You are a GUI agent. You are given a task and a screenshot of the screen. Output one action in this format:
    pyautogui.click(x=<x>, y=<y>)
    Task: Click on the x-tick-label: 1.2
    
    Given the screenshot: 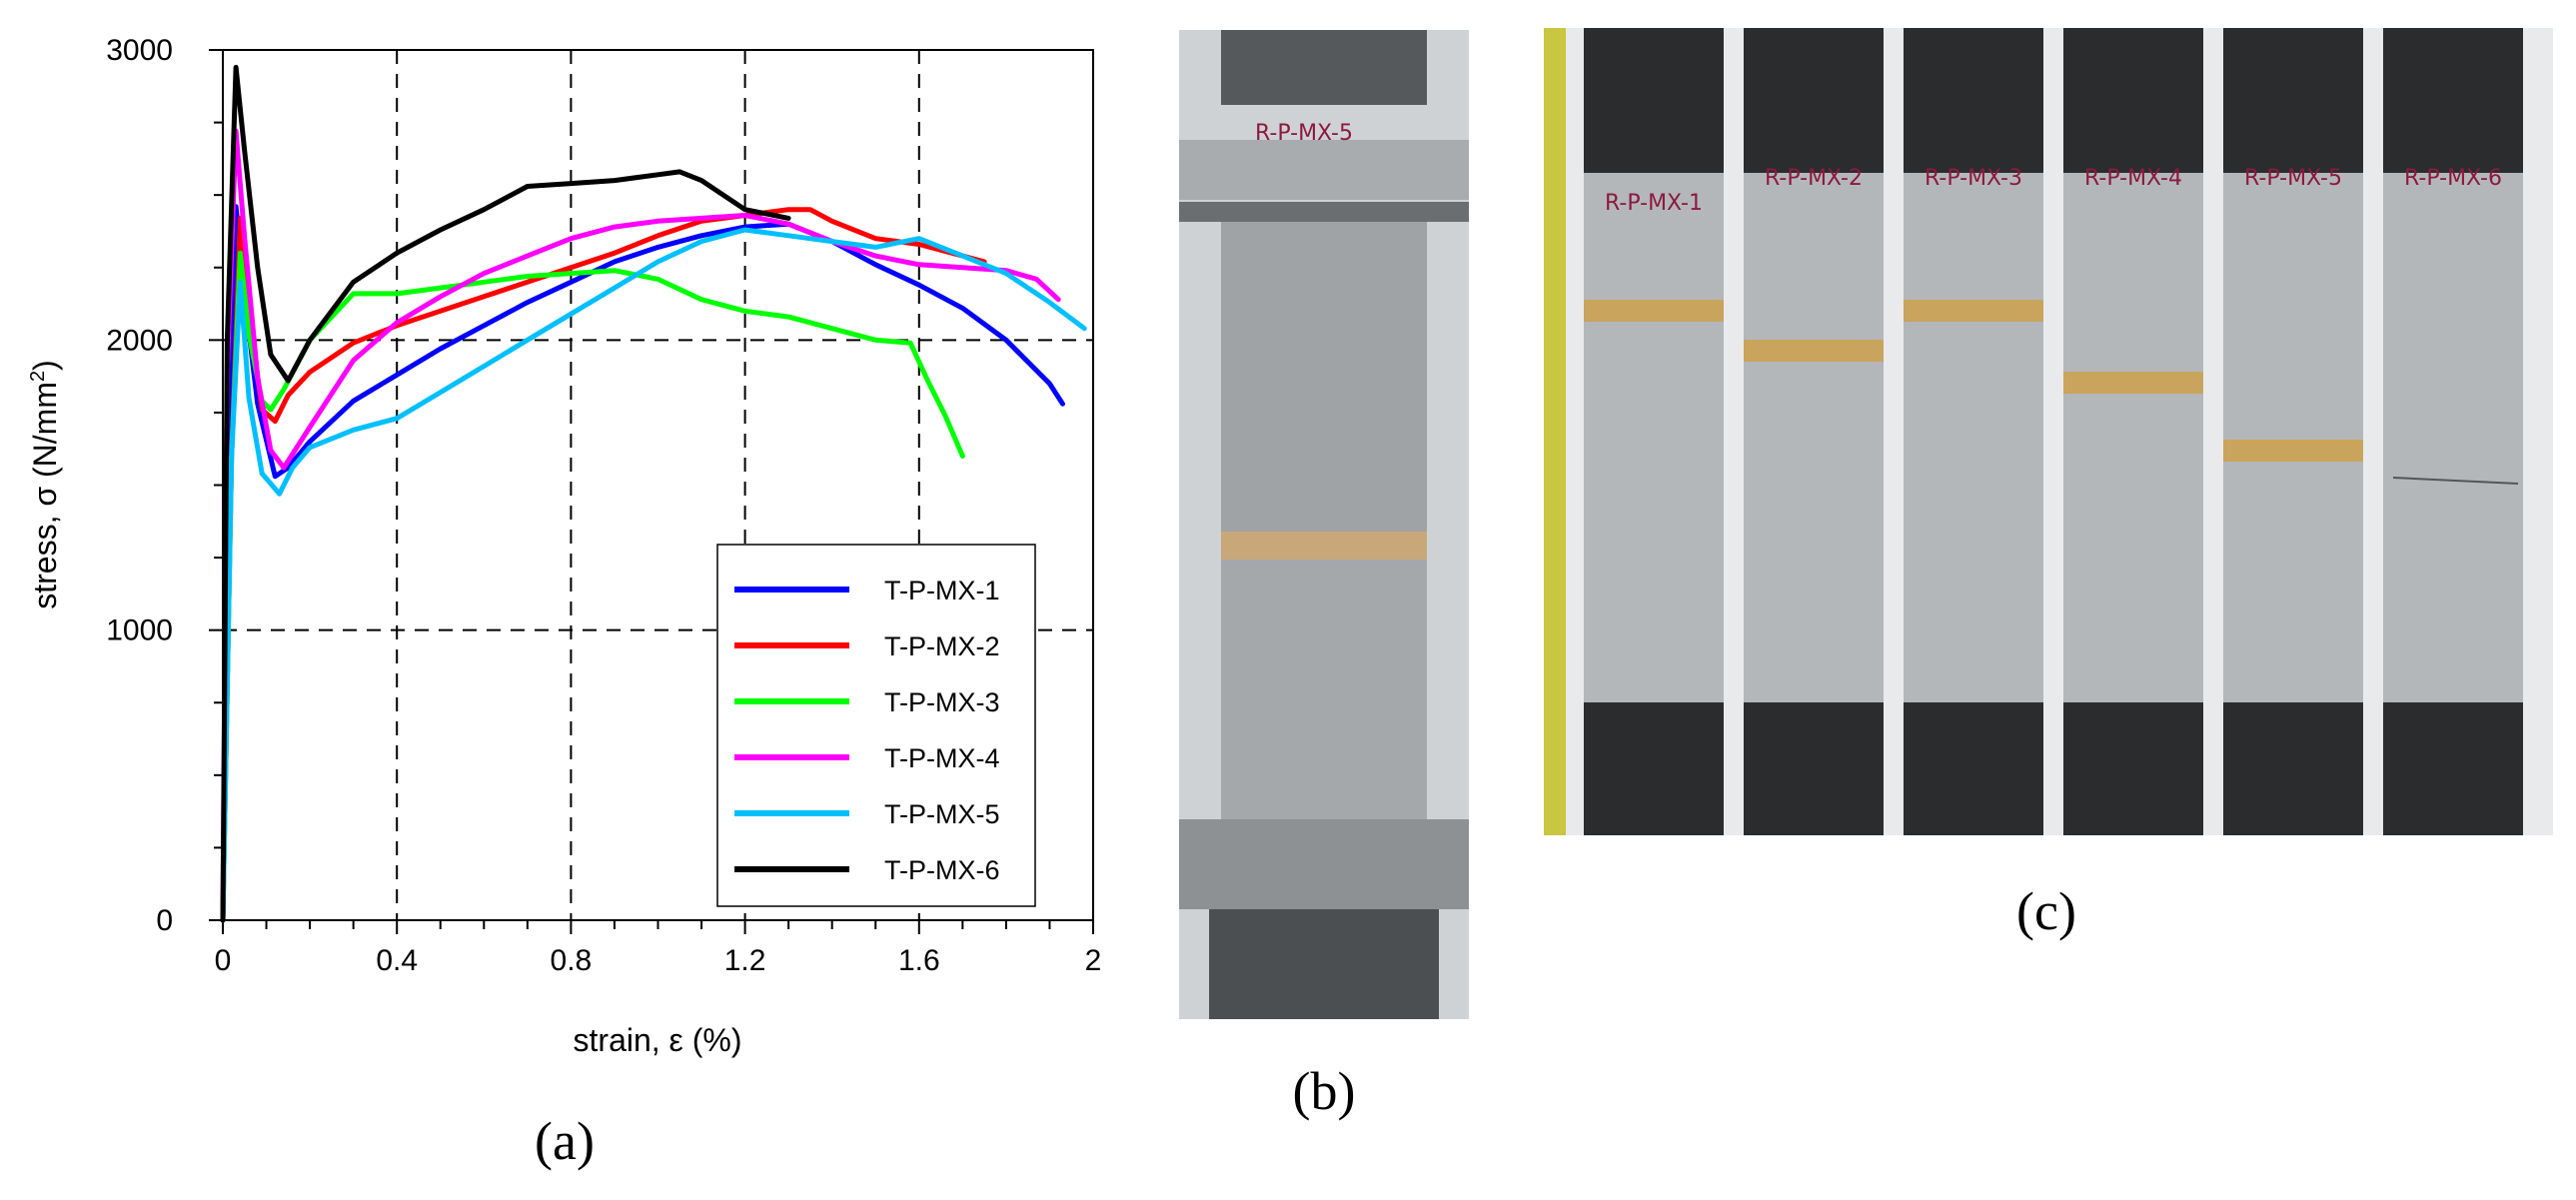 What is the action you would take?
    pyautogui.click(x=745, y=960)
    